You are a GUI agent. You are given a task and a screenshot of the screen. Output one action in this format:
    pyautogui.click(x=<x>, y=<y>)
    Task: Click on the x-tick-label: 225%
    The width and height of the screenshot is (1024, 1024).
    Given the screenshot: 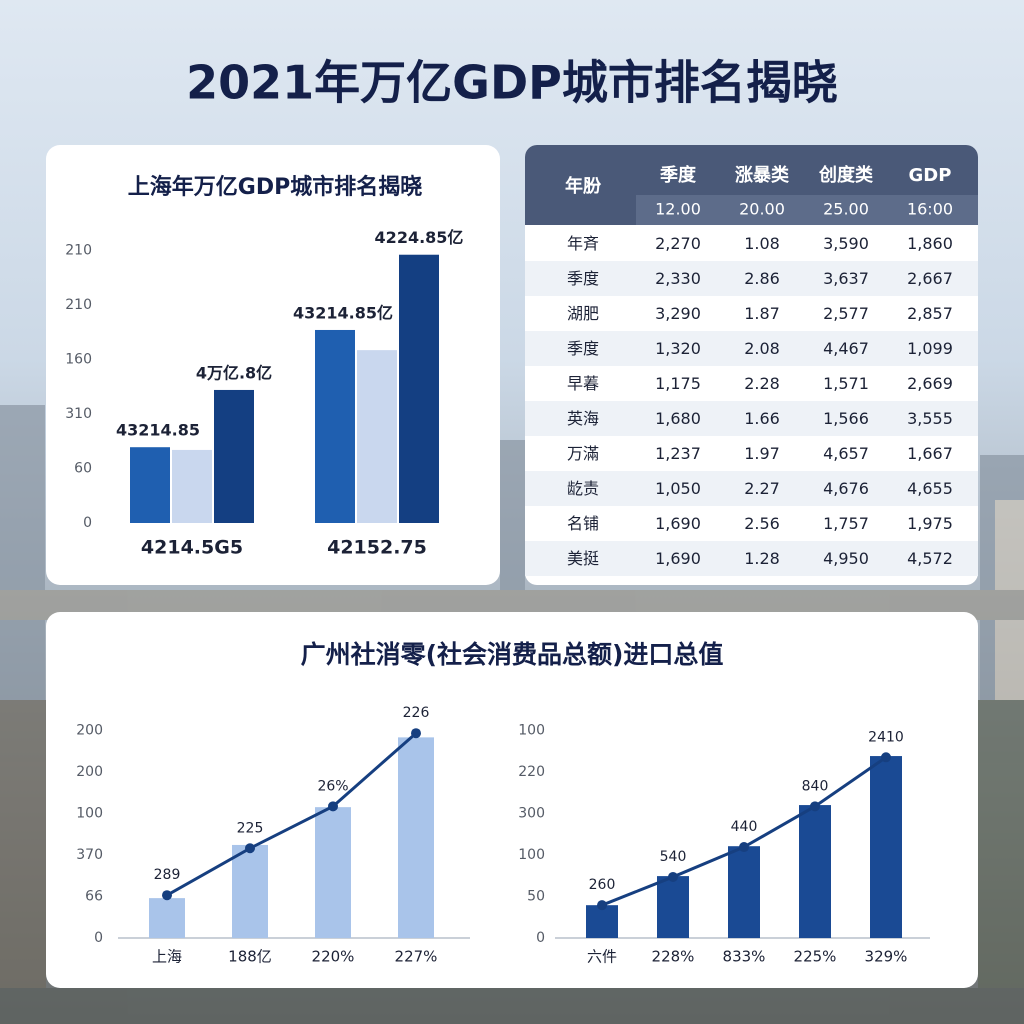 What is the action you would take?
    pyautogui.click(x=815, y=957)
    